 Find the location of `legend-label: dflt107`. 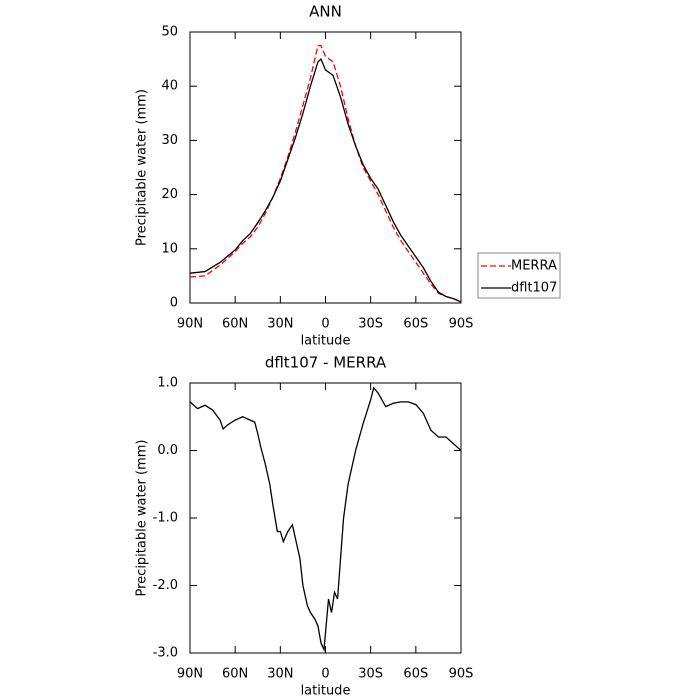

legend-label: dflt107 is located at coordinates (534, 288).